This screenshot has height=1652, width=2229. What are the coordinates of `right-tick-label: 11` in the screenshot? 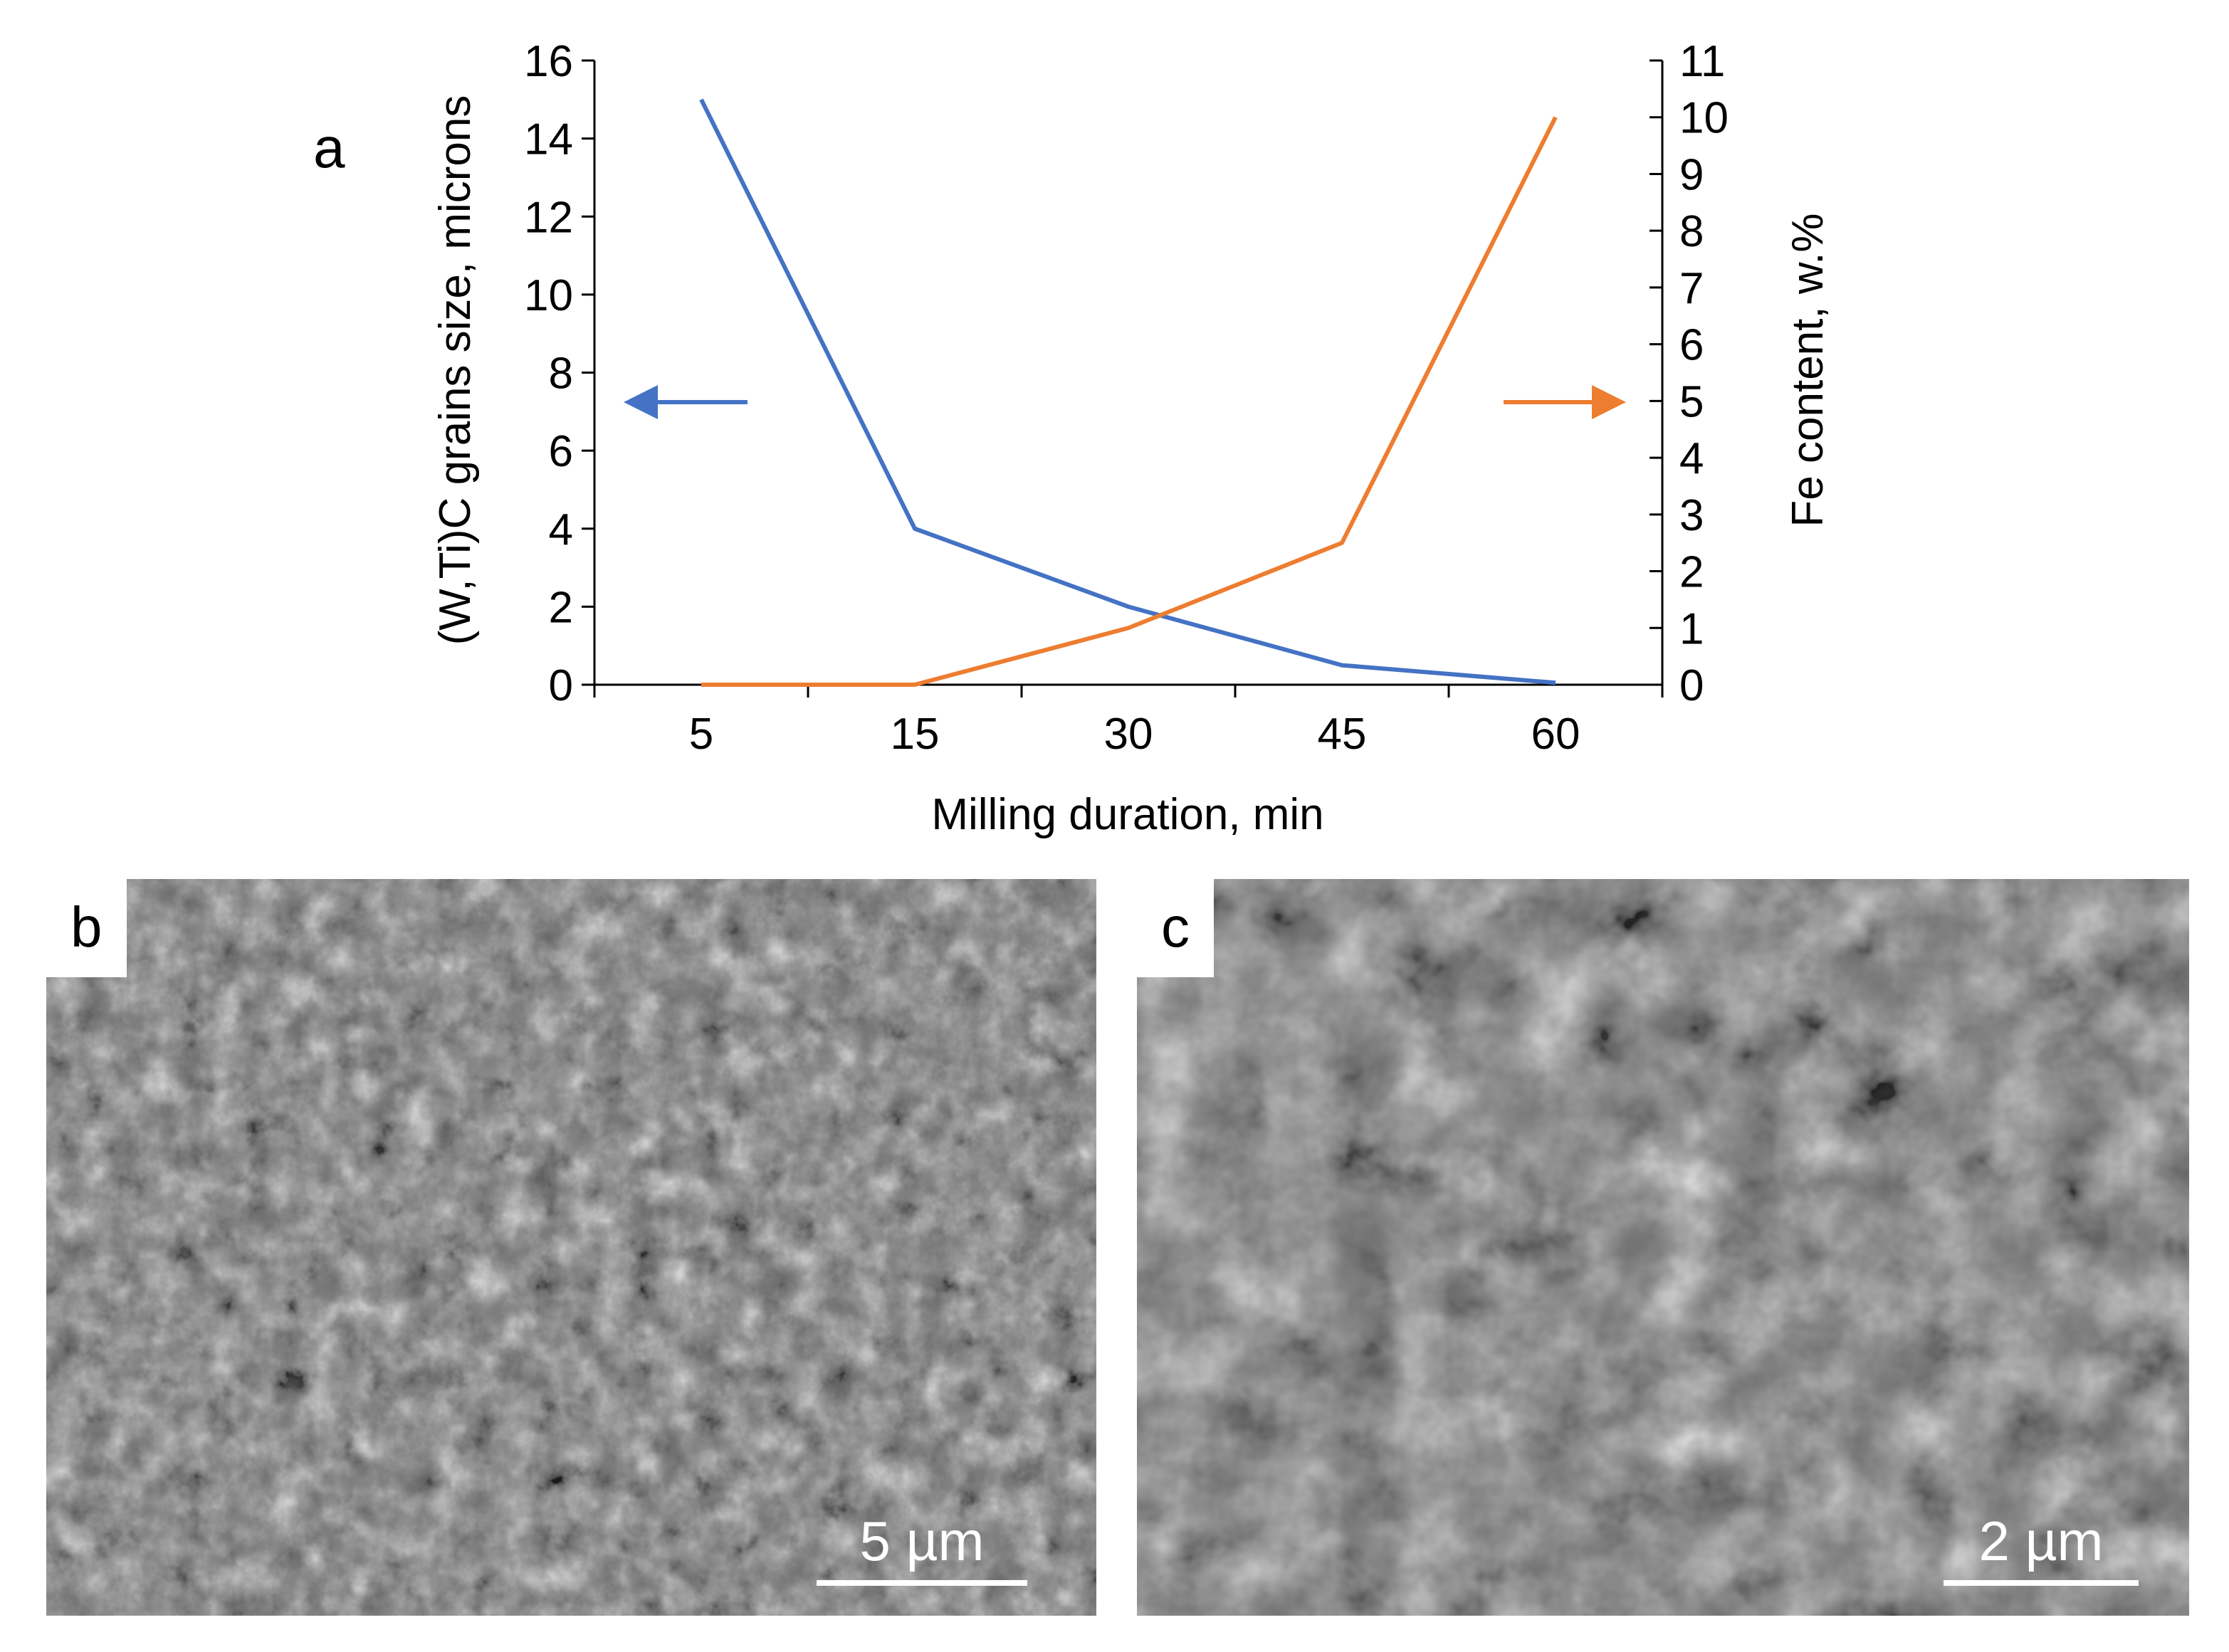 It's located at (1702, 62).